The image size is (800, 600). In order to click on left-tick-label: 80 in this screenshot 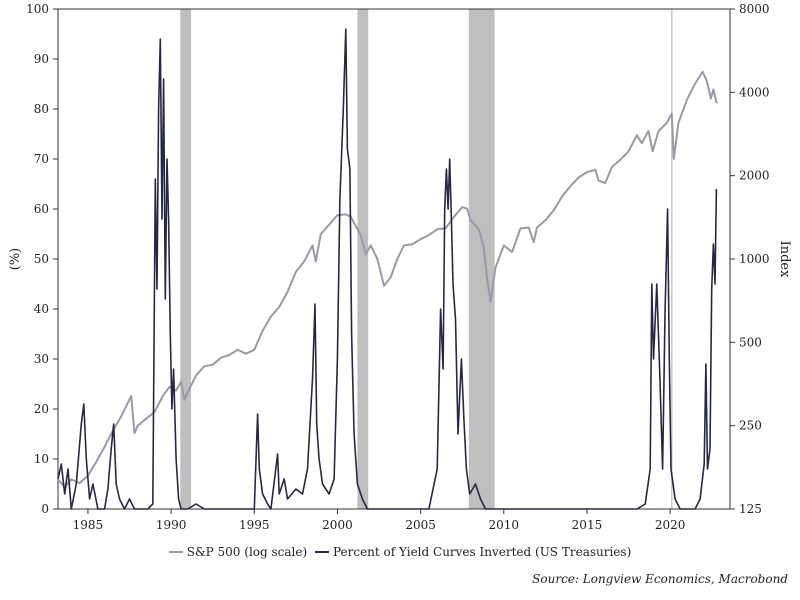, I will do `click(41, 109)`.